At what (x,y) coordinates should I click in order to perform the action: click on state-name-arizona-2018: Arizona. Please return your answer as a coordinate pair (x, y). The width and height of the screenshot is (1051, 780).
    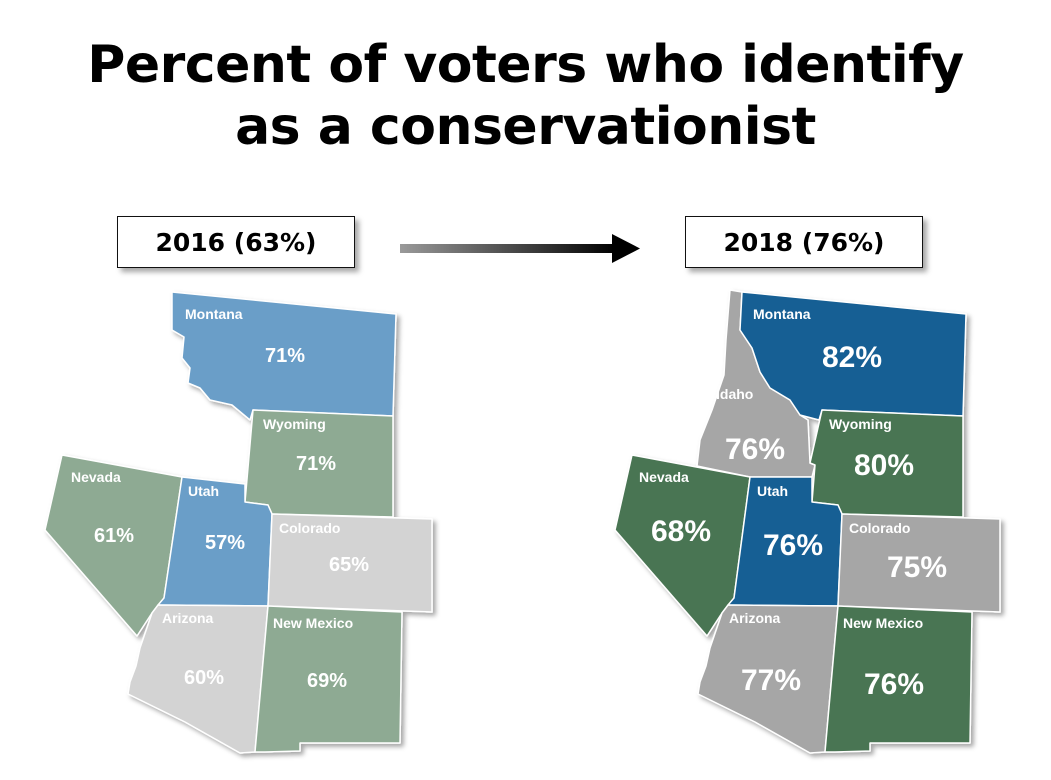
    Looking at the image, I should click on (755, 618).